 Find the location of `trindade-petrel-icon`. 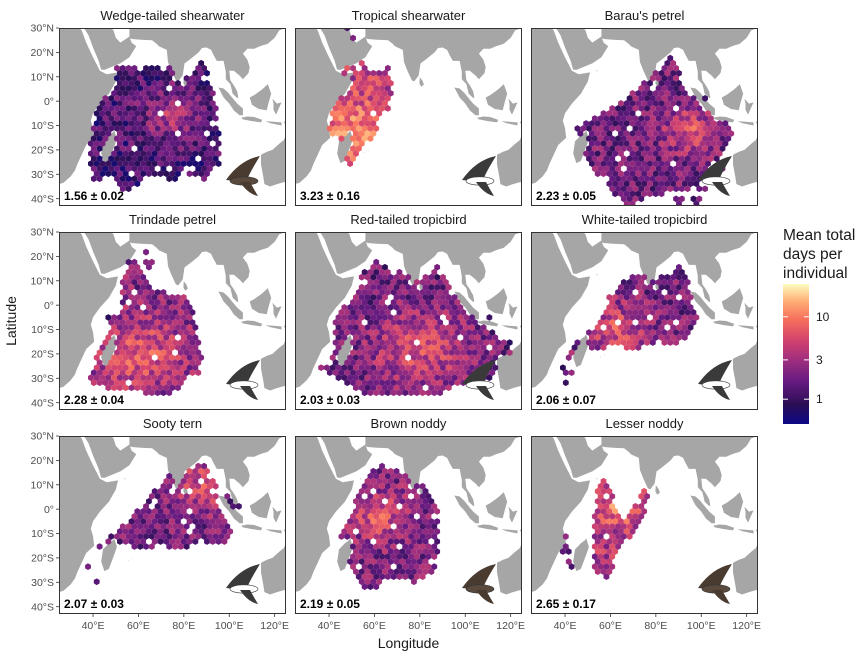

trindade-petrel-icon is located at coordinates (243, 380).